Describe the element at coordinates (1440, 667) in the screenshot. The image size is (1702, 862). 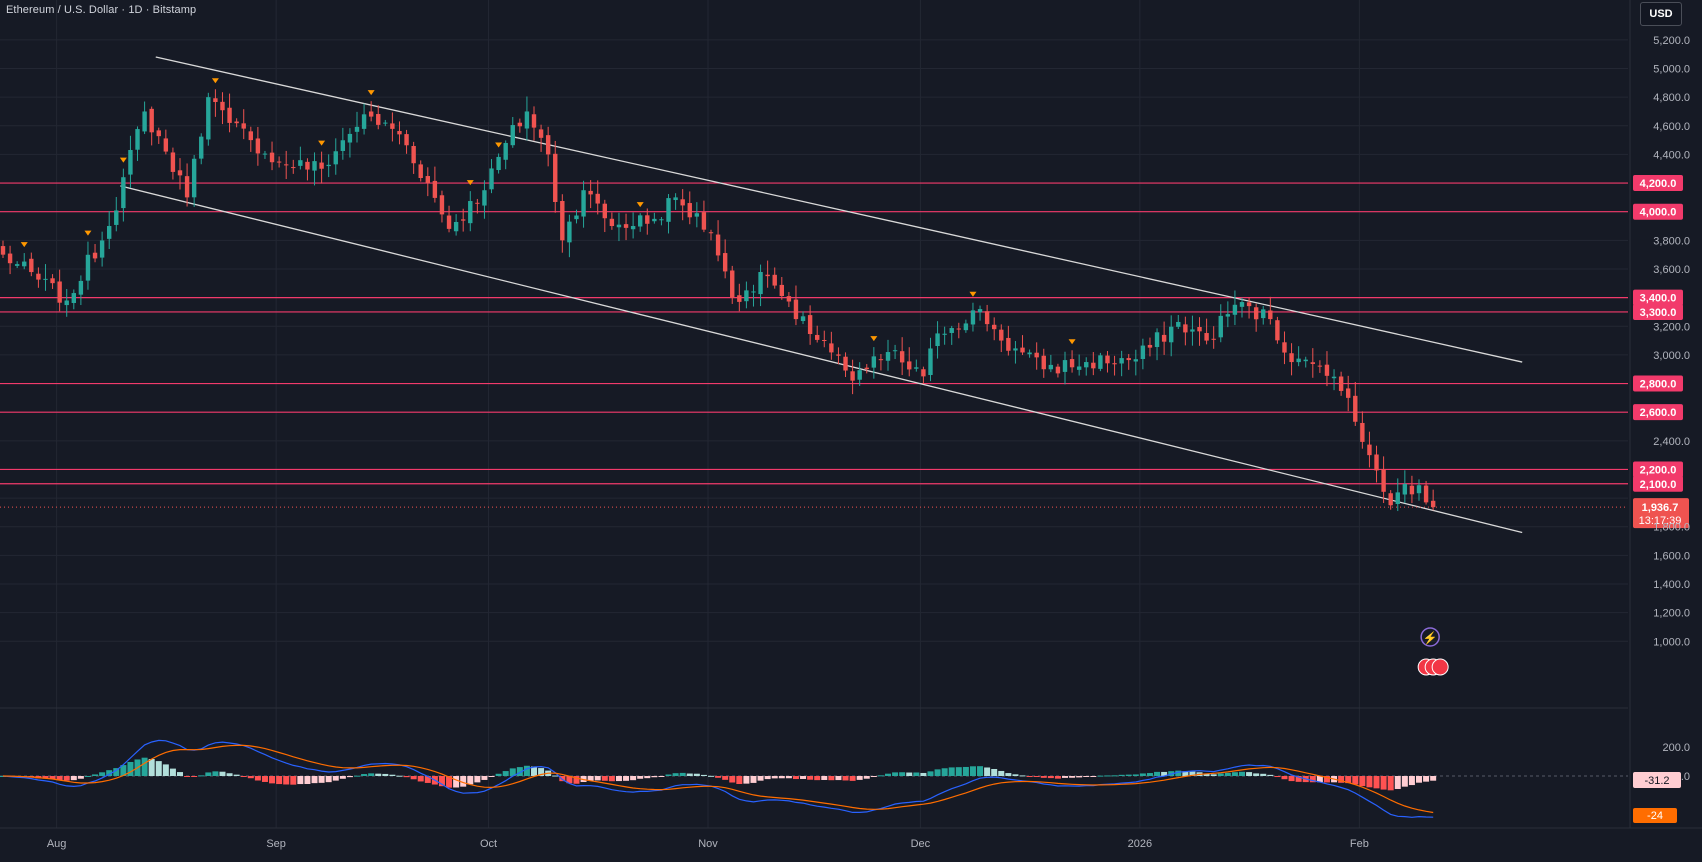
I see `us-flag-event-icon` at that location.